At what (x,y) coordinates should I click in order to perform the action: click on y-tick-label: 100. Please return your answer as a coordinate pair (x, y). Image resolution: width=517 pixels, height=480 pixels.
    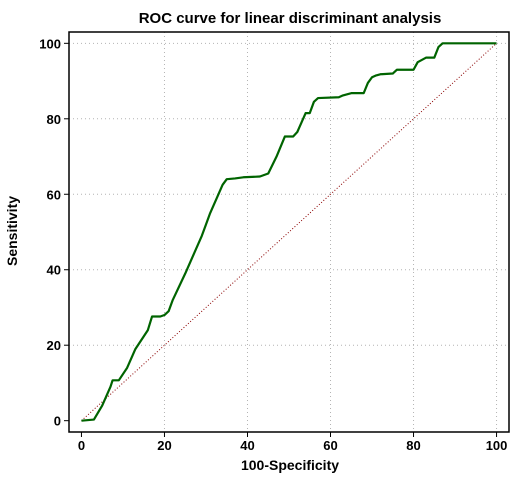
    Looking at the image, I should click on (50, 43).